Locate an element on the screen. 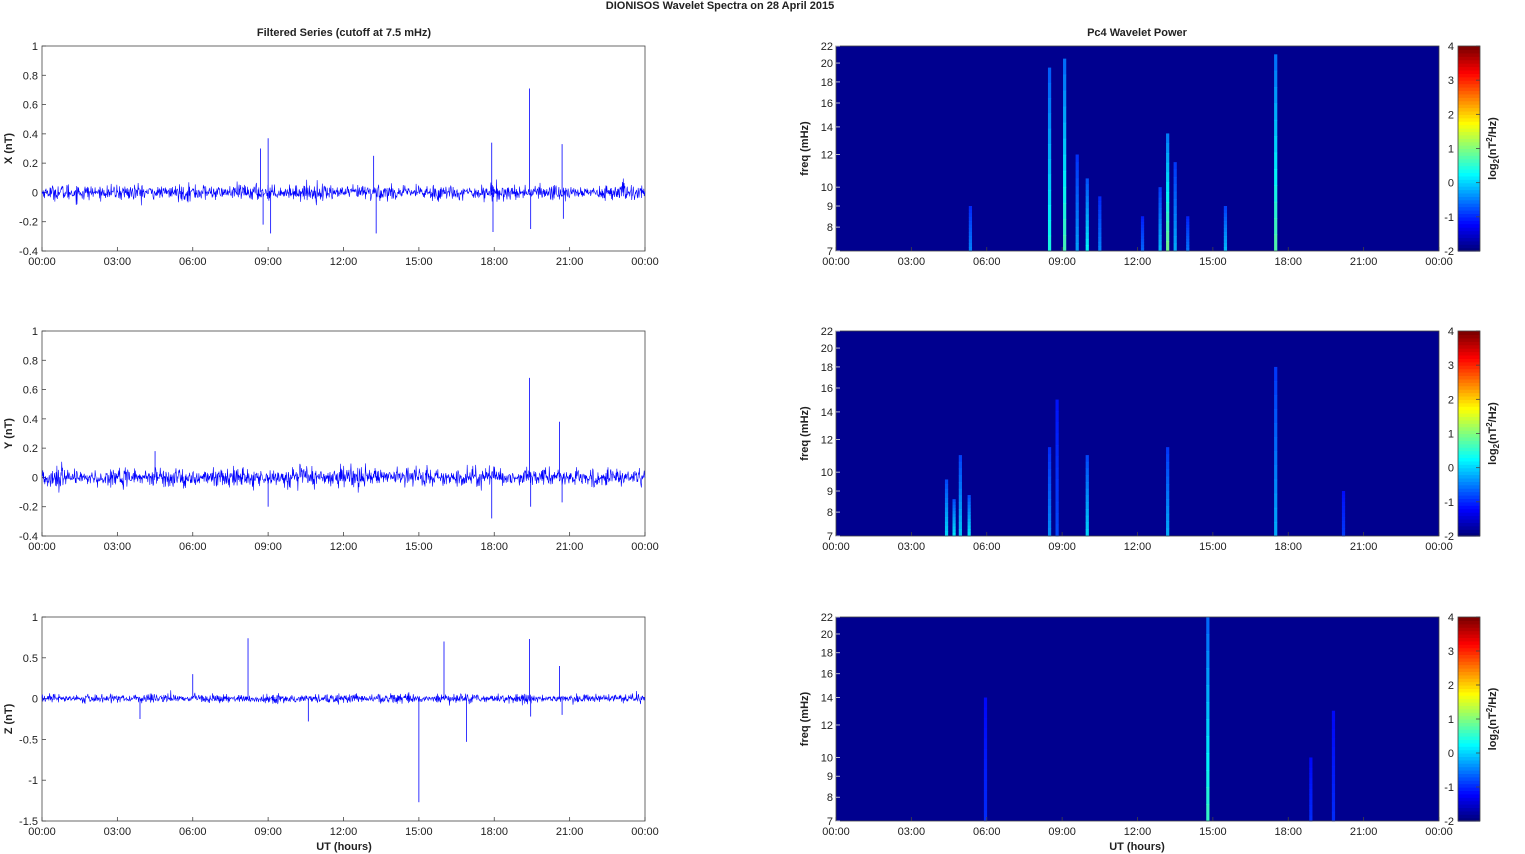  x-spectrum-xtick-label: 06:00 is located at coordinates (987, 262).